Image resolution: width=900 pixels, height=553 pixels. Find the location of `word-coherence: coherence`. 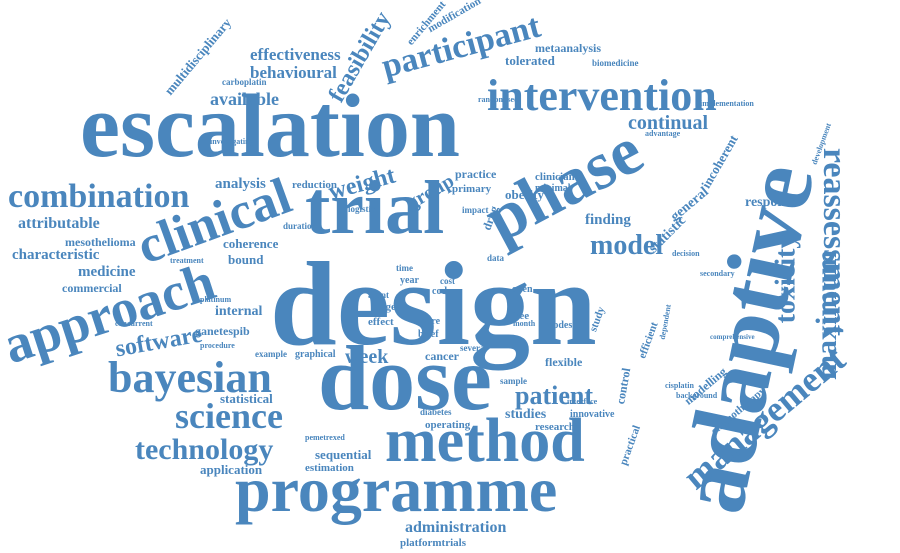

word-coherence: coherence is located at coordinates (251, 243).